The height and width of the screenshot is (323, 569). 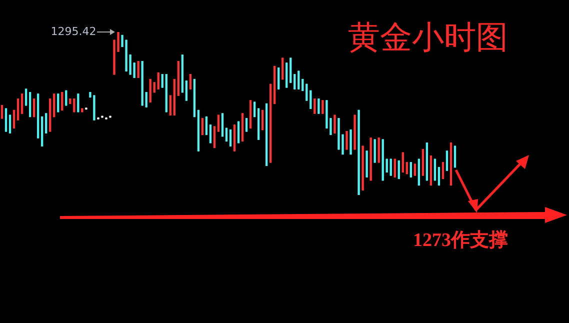 What do you see at coordinates (428, 37) in the screenshot?
I see `chart-title: 黄金小时图` at bounding box center [428, 37].